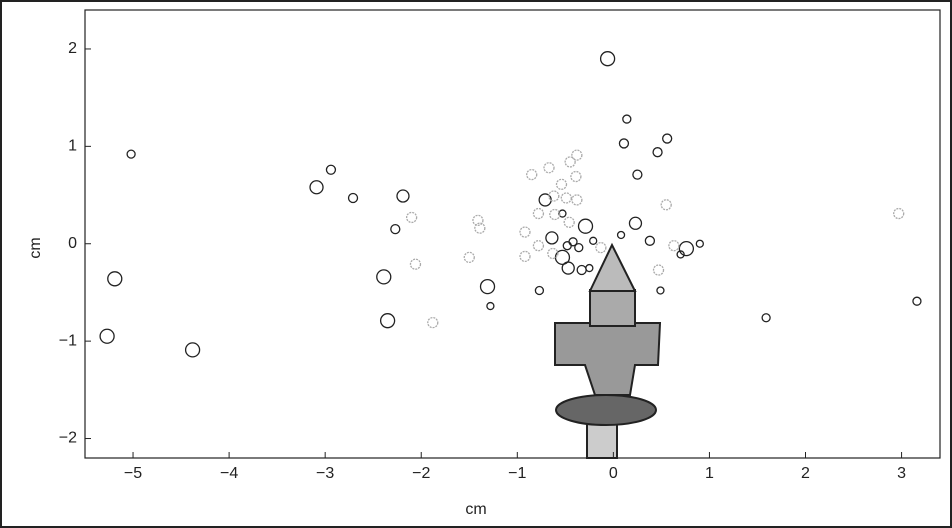 This screenshot has height=528, width=952. I want to click on y-tick-label: 1, so click(72, 146).